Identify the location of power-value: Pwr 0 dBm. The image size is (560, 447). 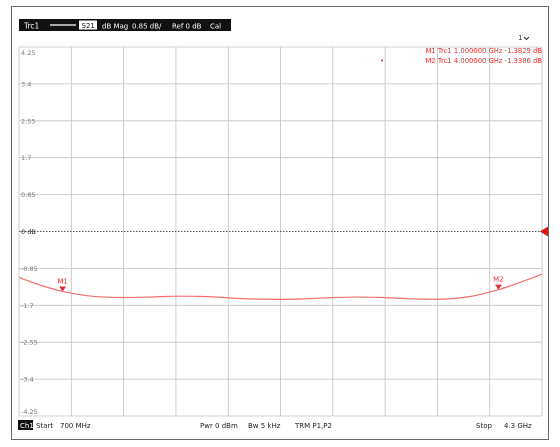
(219, 426).